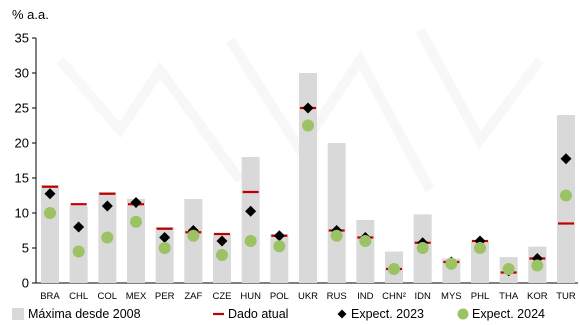  I want to click on x-tick-label: IND, so click(365, 296).